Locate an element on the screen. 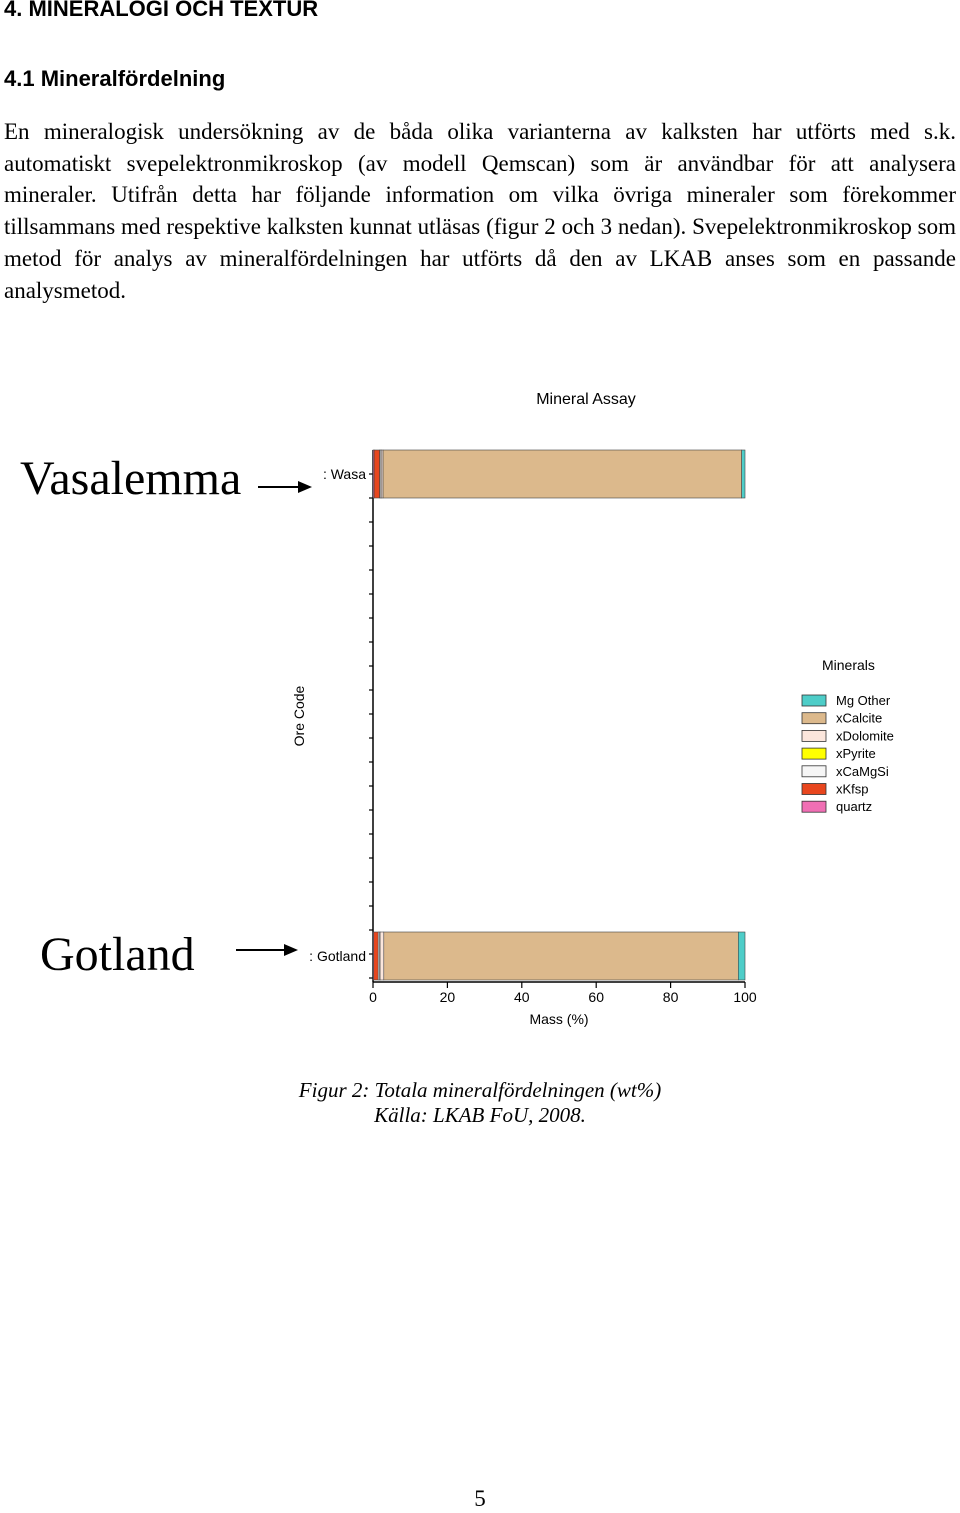 Image resolution: width=960 pixels, height=1513 pixels. x-tick-label-60: 60 is located at coordinates (596, 997).